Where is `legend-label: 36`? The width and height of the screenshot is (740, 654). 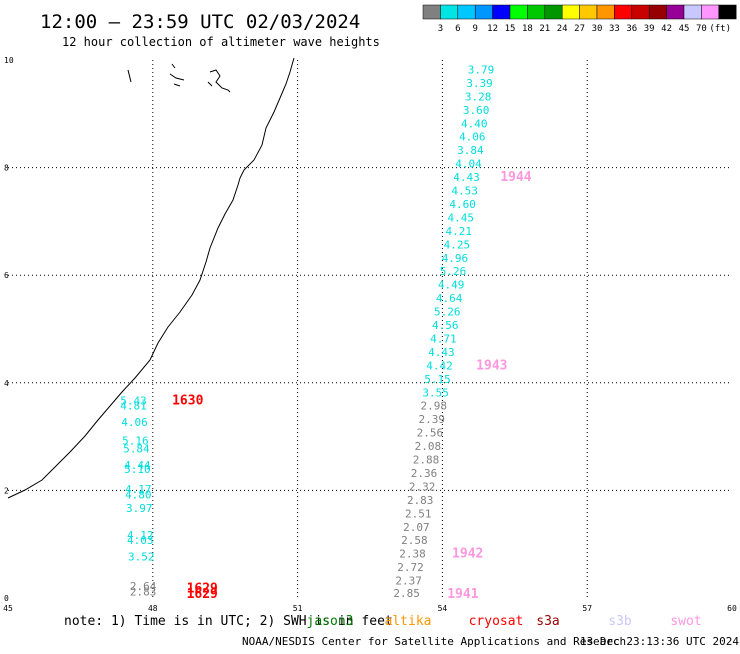 legend-label: 36 is located at coordinates (631, 29).